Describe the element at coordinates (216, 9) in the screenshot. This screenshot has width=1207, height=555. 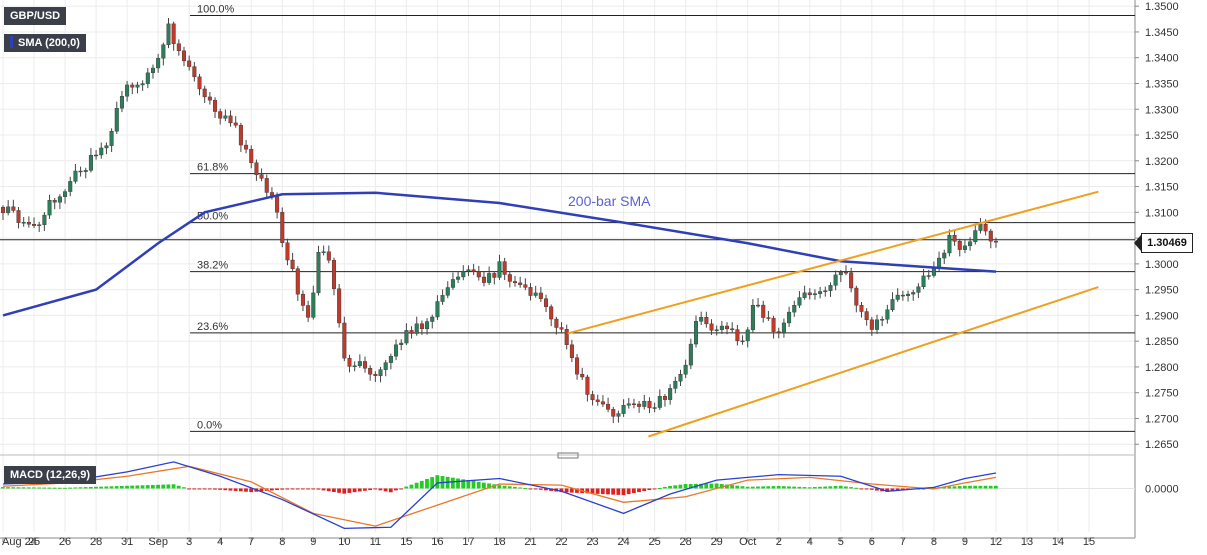
I see `fib-level-label: 100.0%` at that location.